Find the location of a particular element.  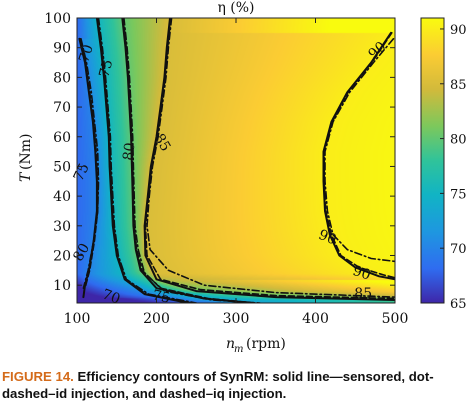

x-axis-label: n m (rpm) is located at coordinates (256, 345).